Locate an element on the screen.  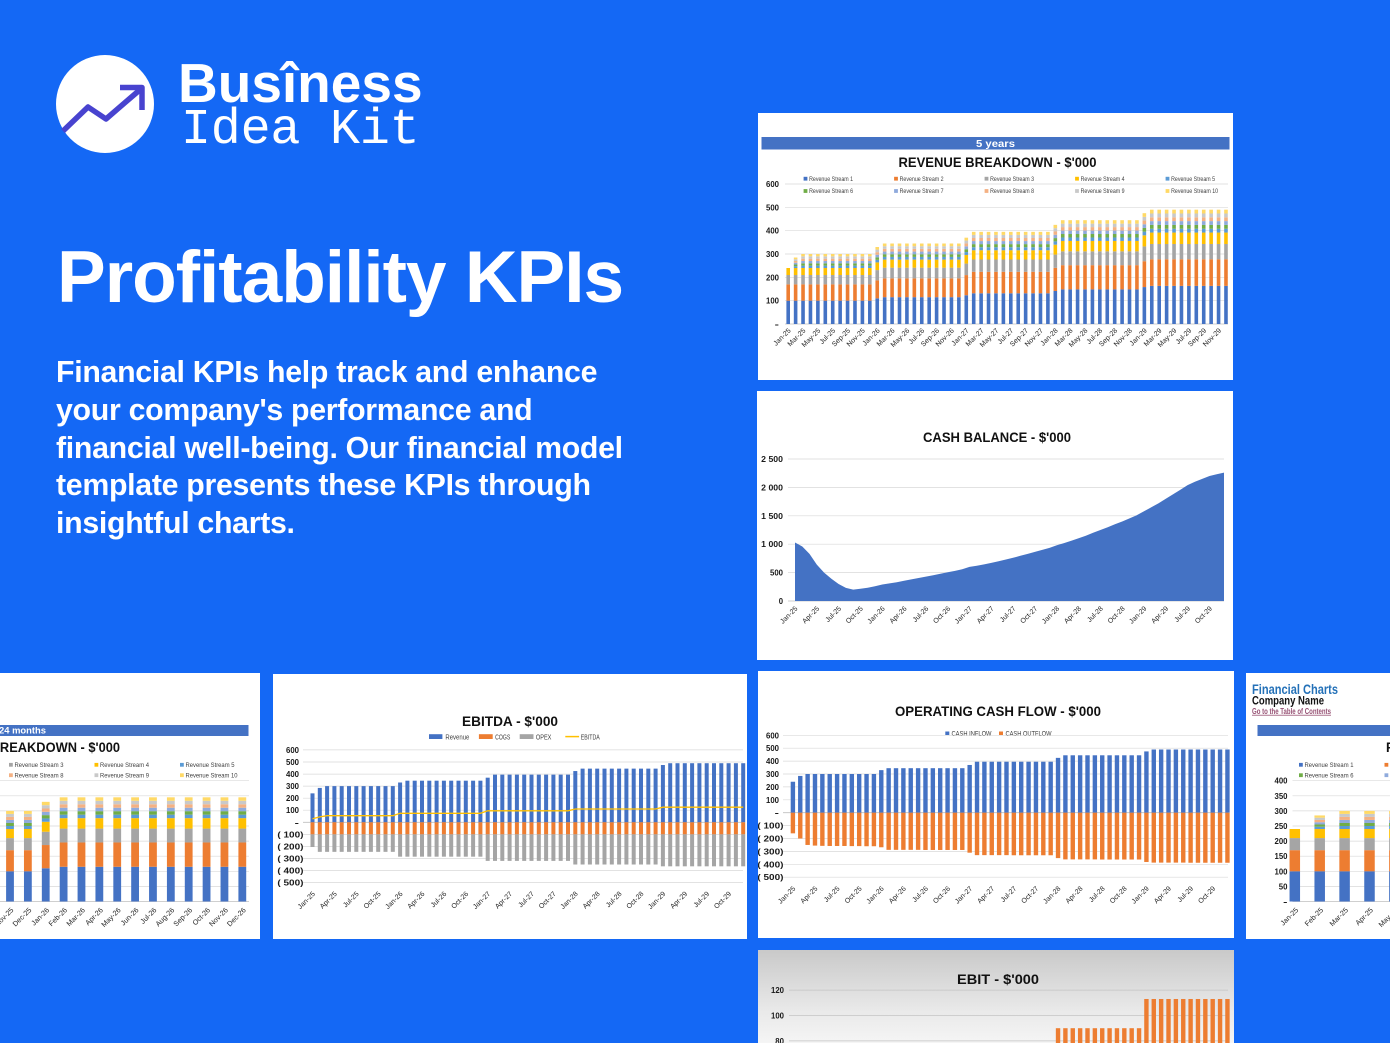
svg-text: 50 is located at coordinates (1282, 886).